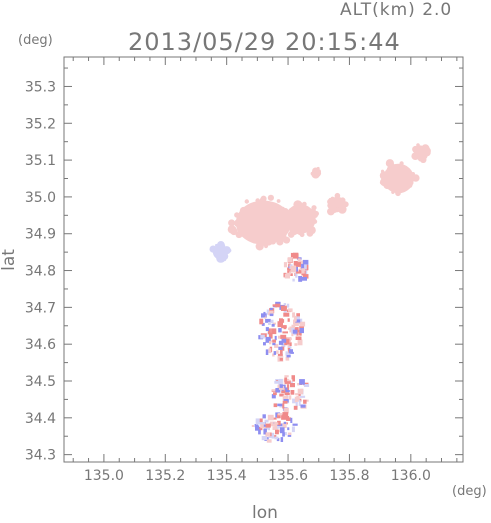 This screenshot has width=491, height=523. Describe the element at coordinates (40, 419) in the screenshot. I see `y-tick-label: 34.4` at that location.